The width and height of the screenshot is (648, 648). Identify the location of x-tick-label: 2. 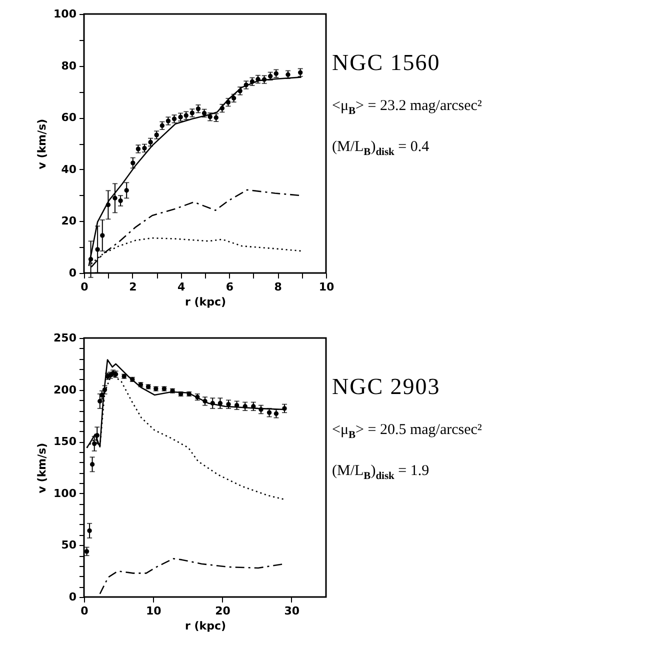
(133, 287).